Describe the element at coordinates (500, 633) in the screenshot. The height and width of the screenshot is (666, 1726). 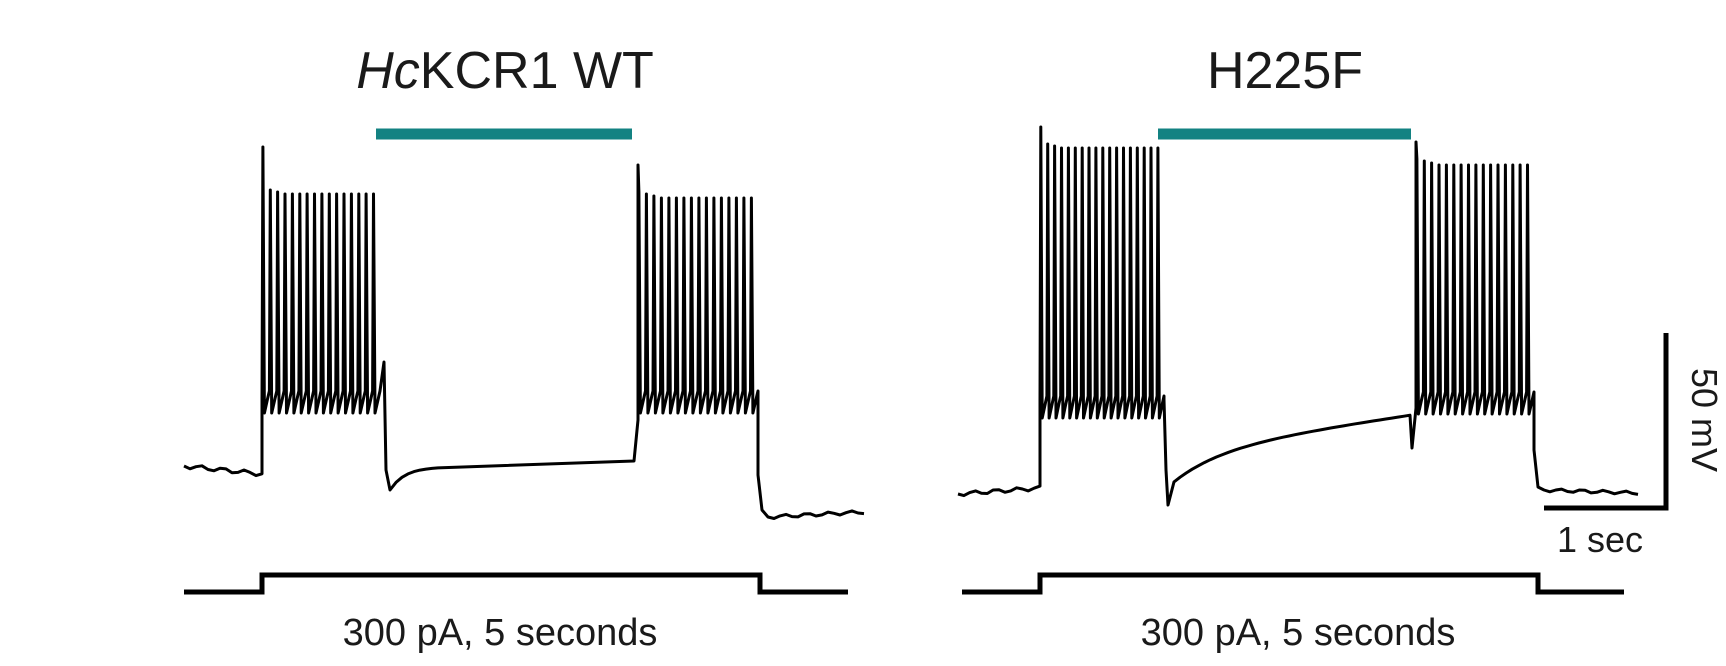
I see `protocol-caption-wt: 300 pA, 5 seconds` at that location.